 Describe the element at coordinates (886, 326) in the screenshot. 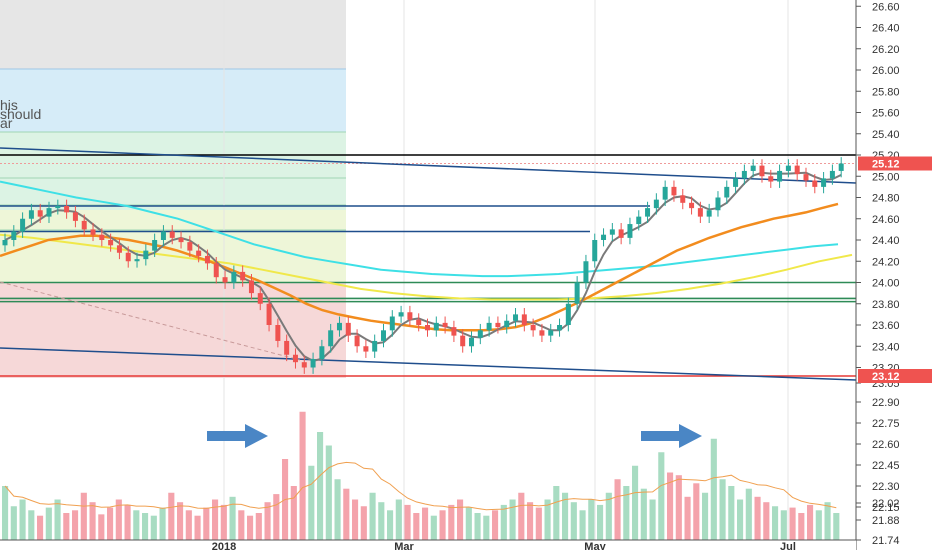

I see `price-tick-label: 23.60` at that location.